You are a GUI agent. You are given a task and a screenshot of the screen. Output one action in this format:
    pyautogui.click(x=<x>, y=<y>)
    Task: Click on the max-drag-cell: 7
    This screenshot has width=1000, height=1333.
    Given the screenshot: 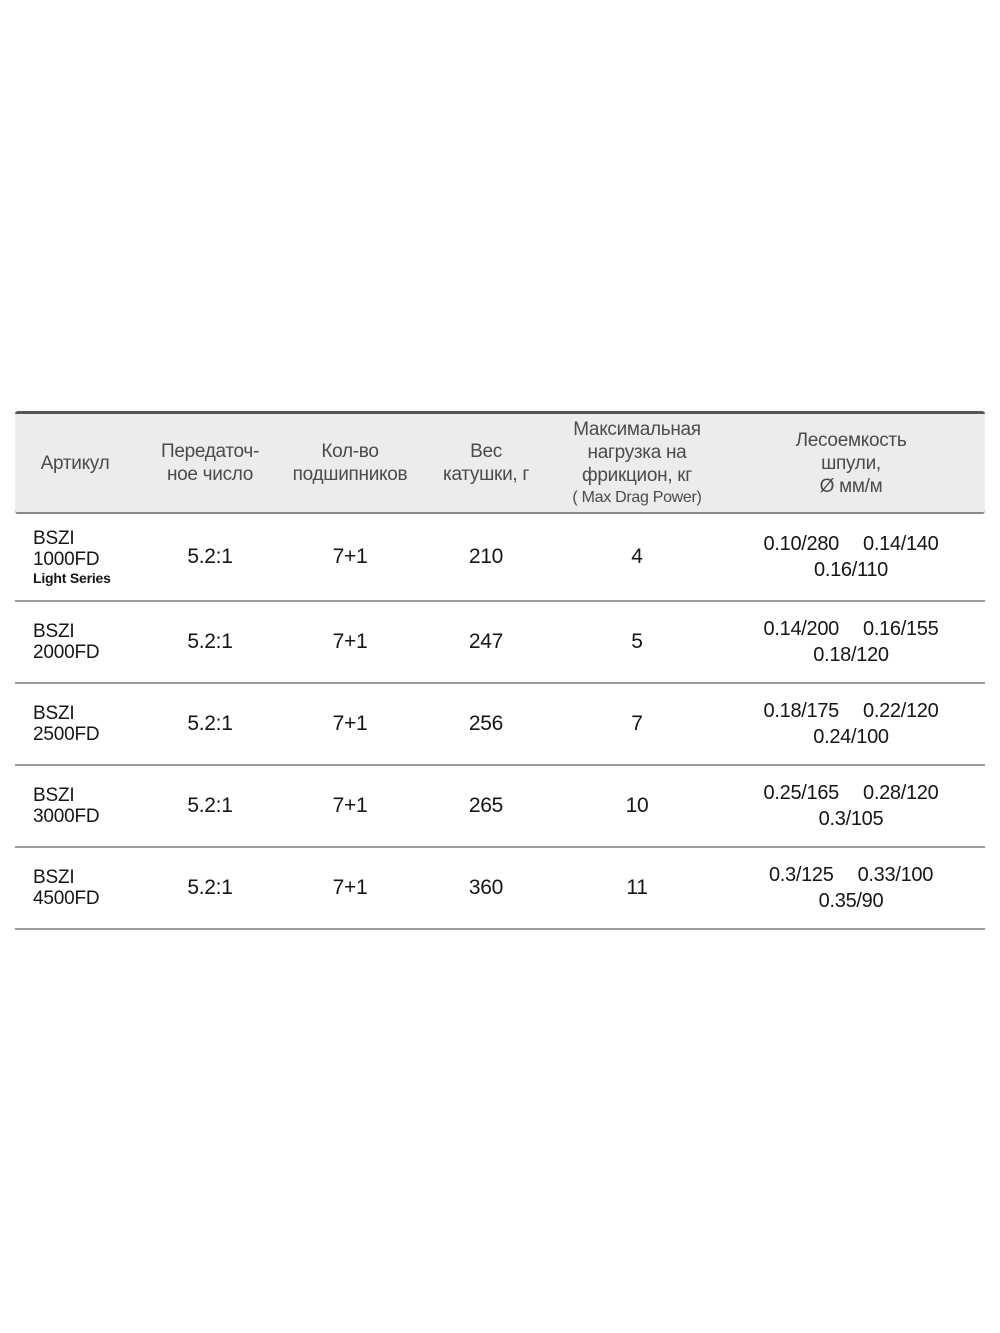 What is the action you would take?
    pyautogui.click(x=637, y=723)
    